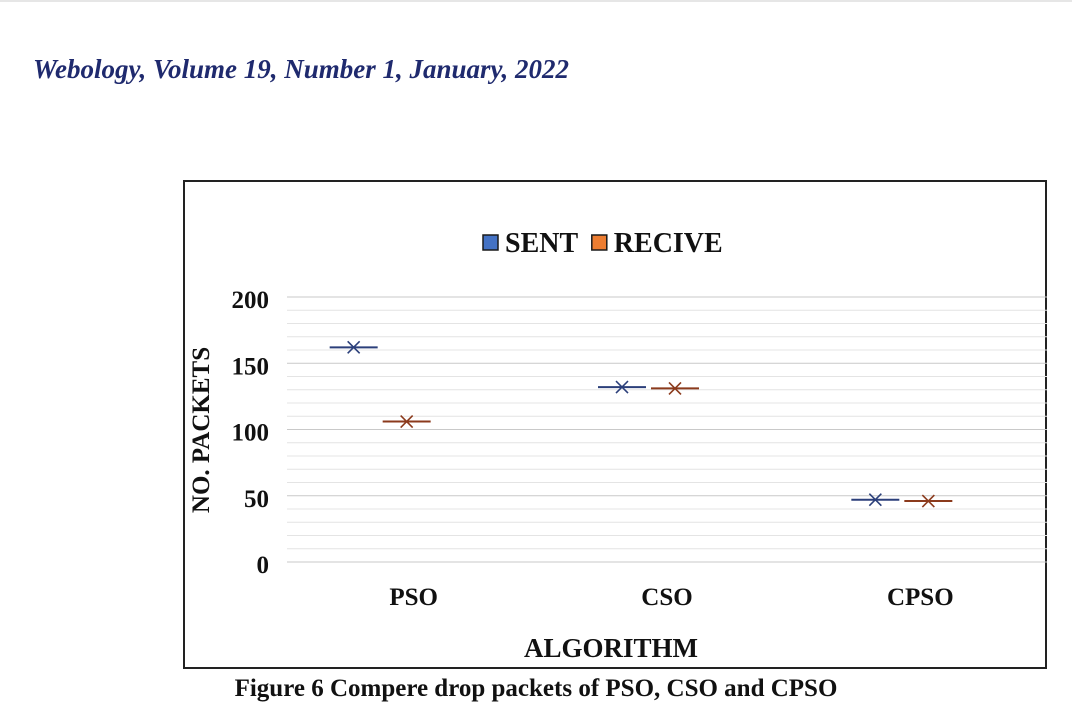 Image resolution: width=1072 pixels, height=720 pixels. I want to click on x-tick-label: PSO, so click(413, 597).